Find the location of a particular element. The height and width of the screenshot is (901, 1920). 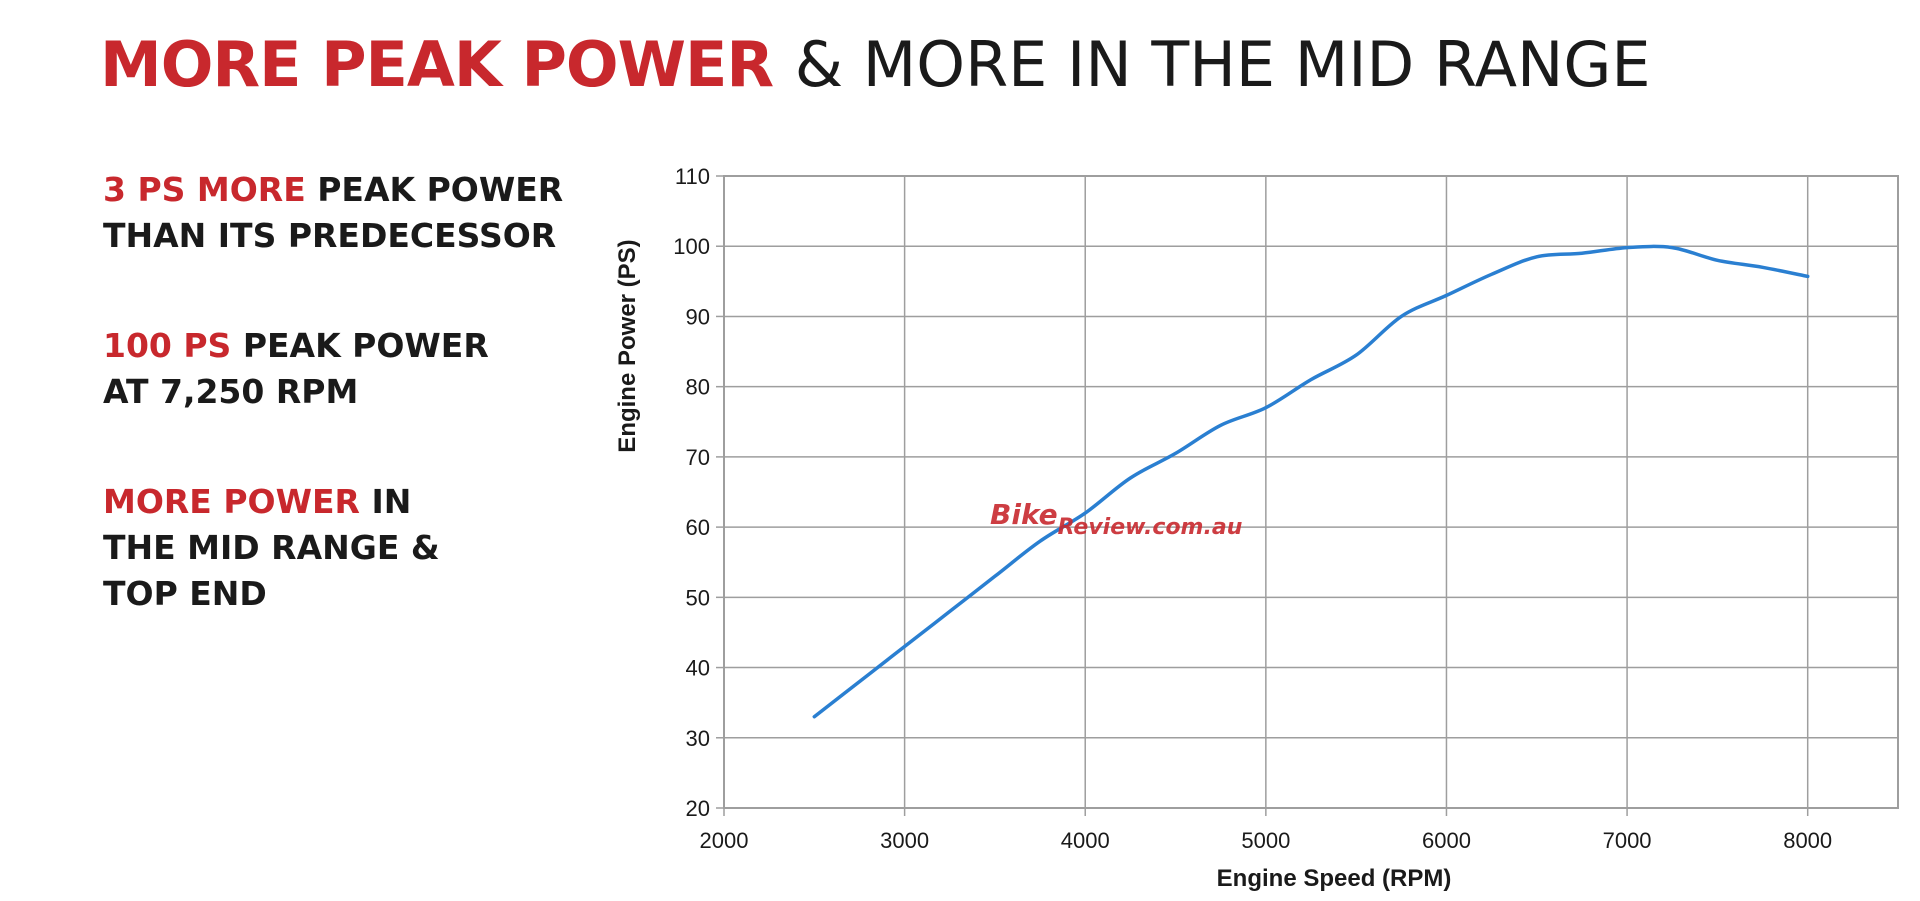

x-tick-label: 2000 is located at coordinates (724, 840).